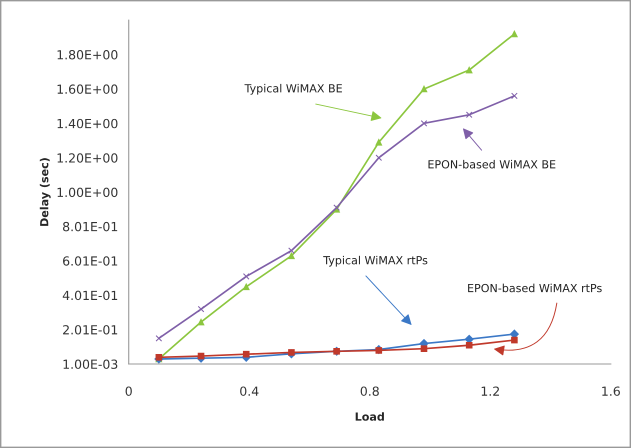 The image size is (631, 448). What do you see at coordinates (90, 330) in the screenshot?
I see `y-tick-label: 2.01E-01` at bounding box center [90, 330].